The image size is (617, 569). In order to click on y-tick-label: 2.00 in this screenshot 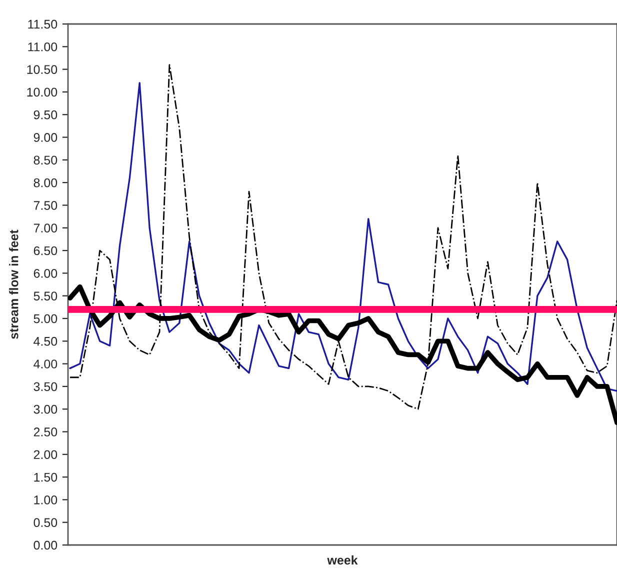, I will do `click(46, 455)`.